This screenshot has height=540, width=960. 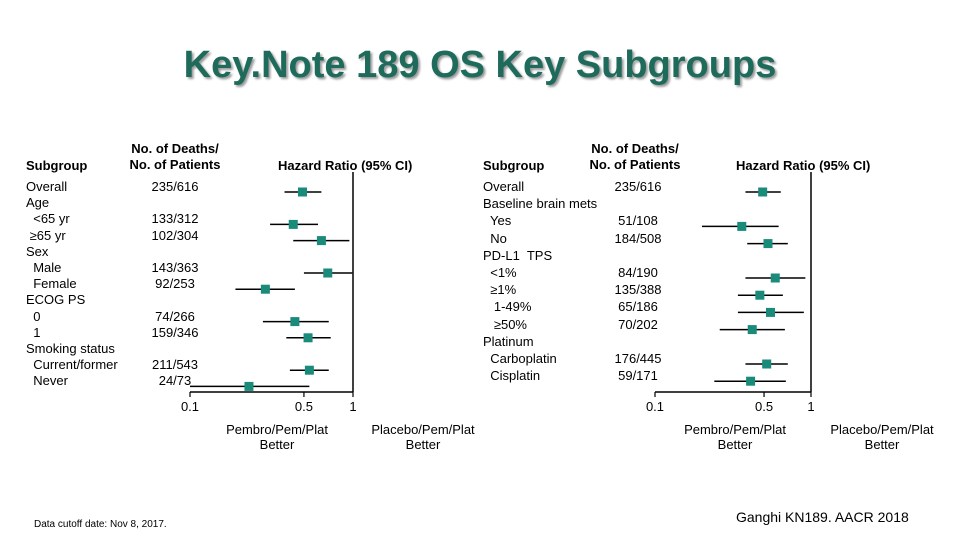 I want to click on right-row-label: <1%, so click(x=500, y=272).